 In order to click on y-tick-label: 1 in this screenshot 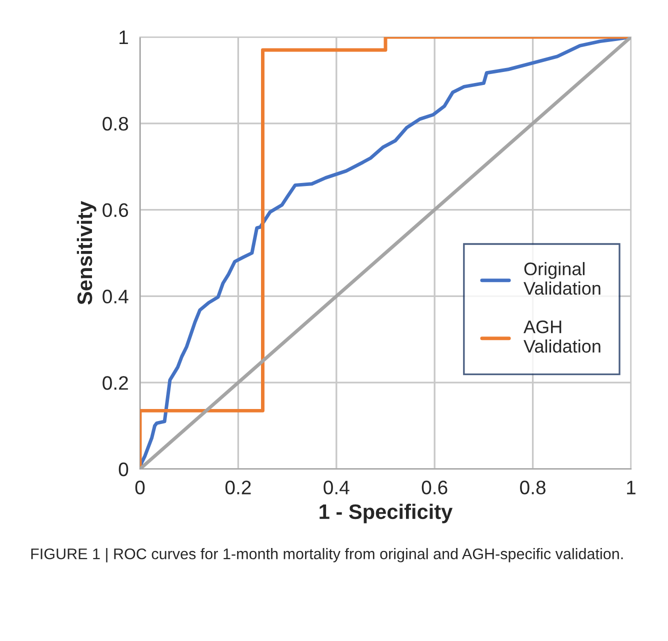, I will do `click(124, 37)`.